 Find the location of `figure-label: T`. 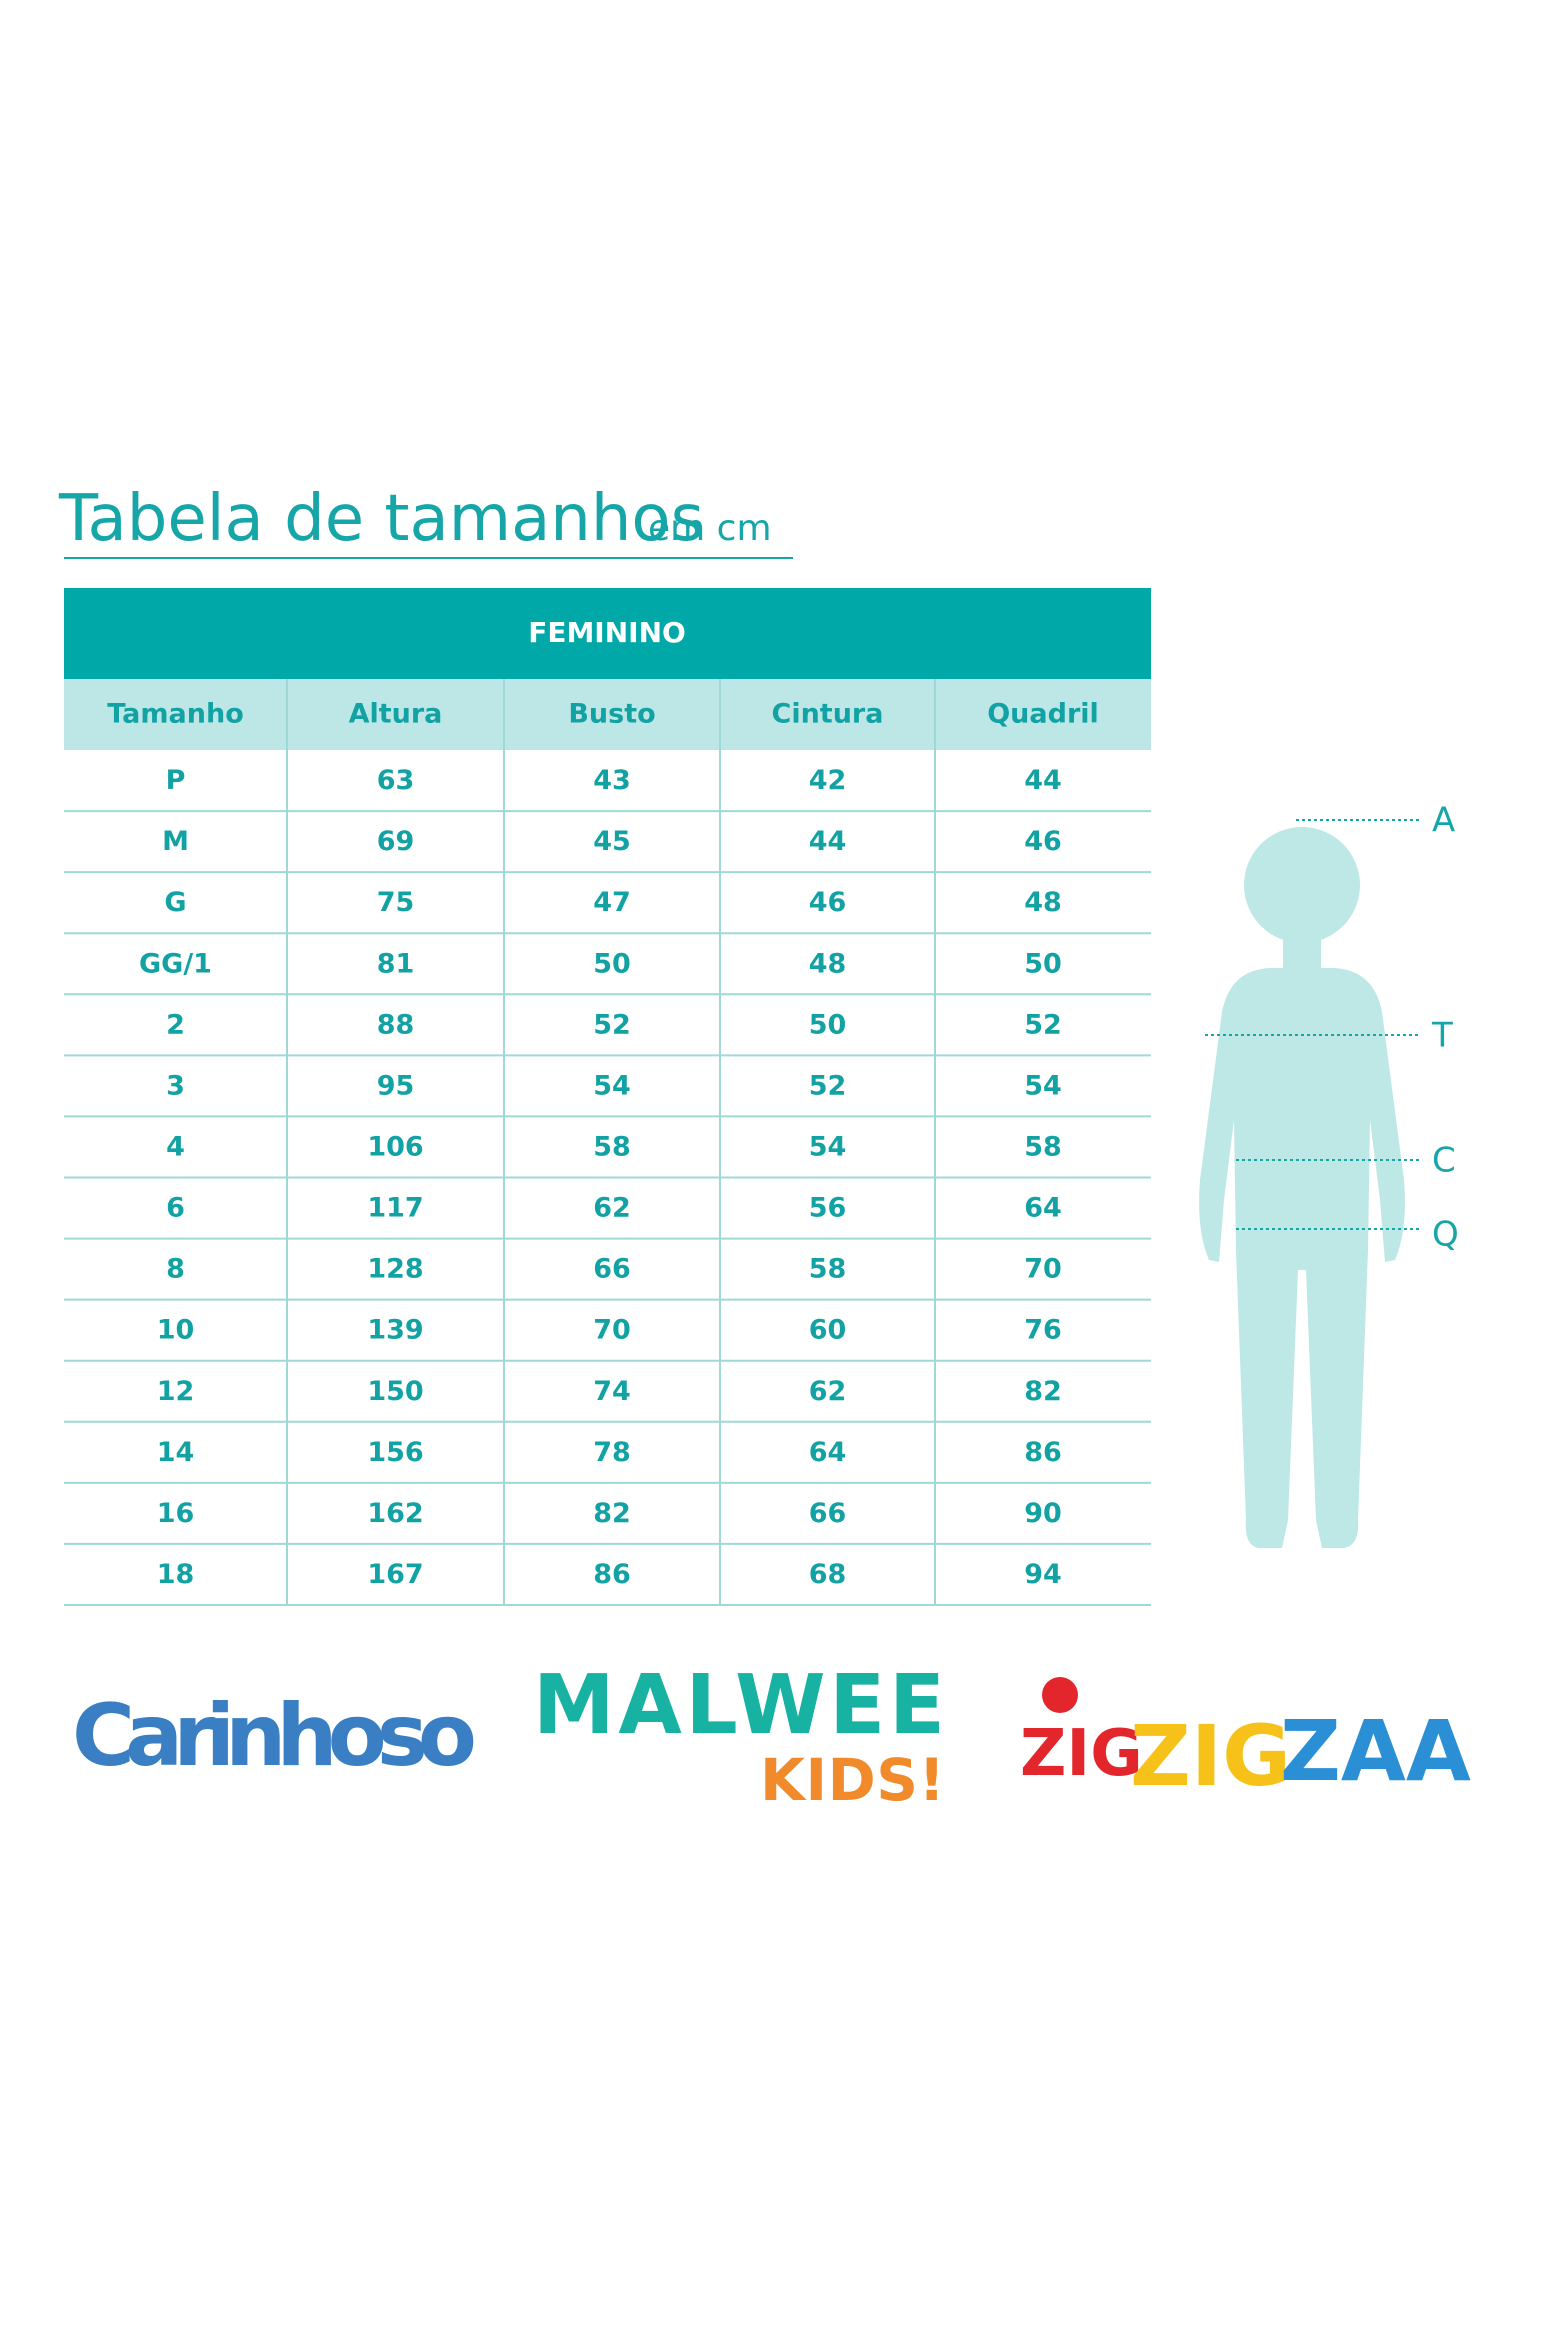

figure-label: T is located at coordinates (1442, 1036).